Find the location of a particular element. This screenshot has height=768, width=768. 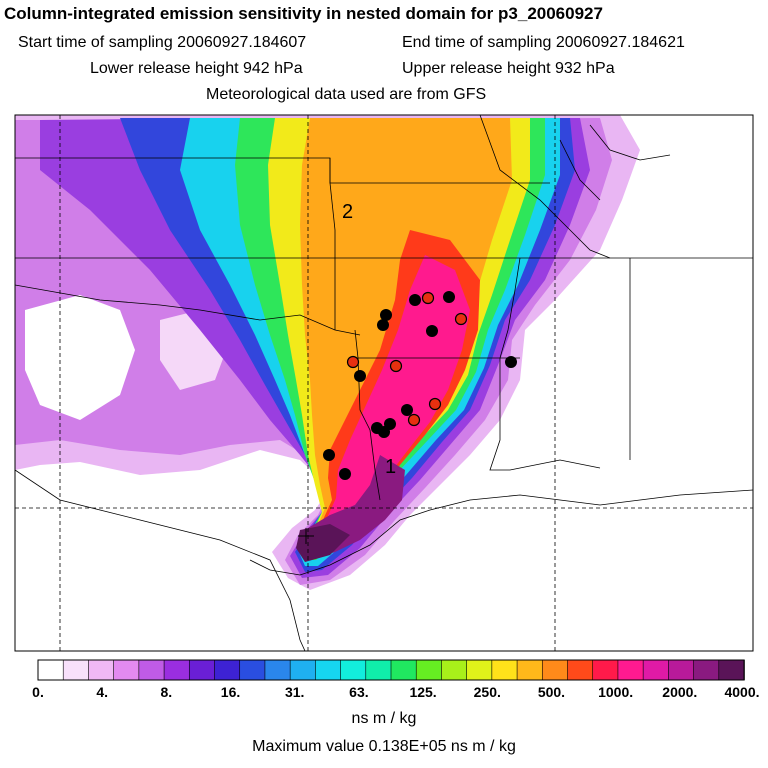

met-data-label: Meteorological data used are from GFS is located at coordinates (346, 94).